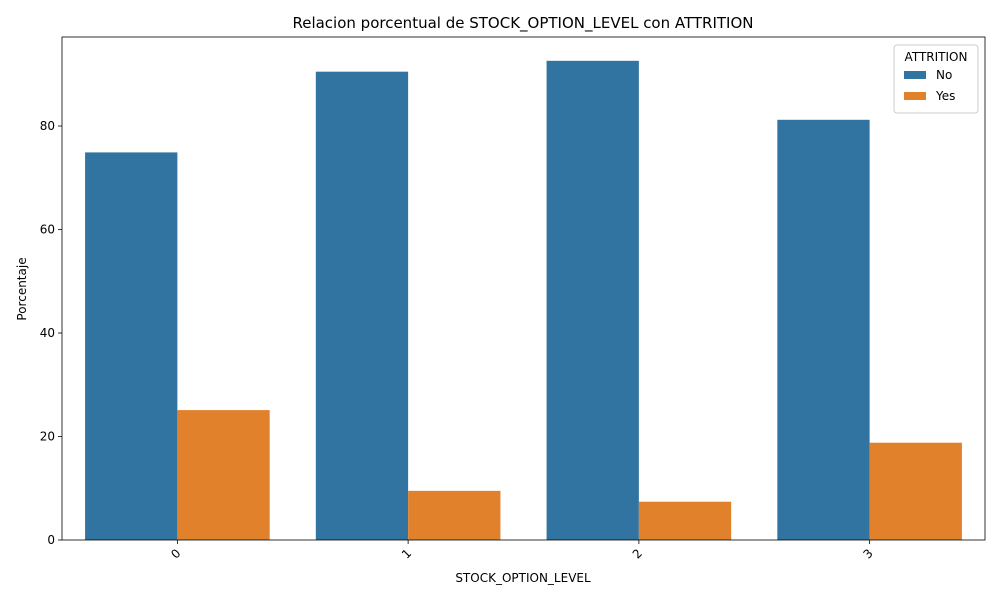 The image size is (1000, 600). What do you see at coordinates (637, 553) in the screenshot?
I see `x-tick-label: 2` at bounding box center [637, 553].